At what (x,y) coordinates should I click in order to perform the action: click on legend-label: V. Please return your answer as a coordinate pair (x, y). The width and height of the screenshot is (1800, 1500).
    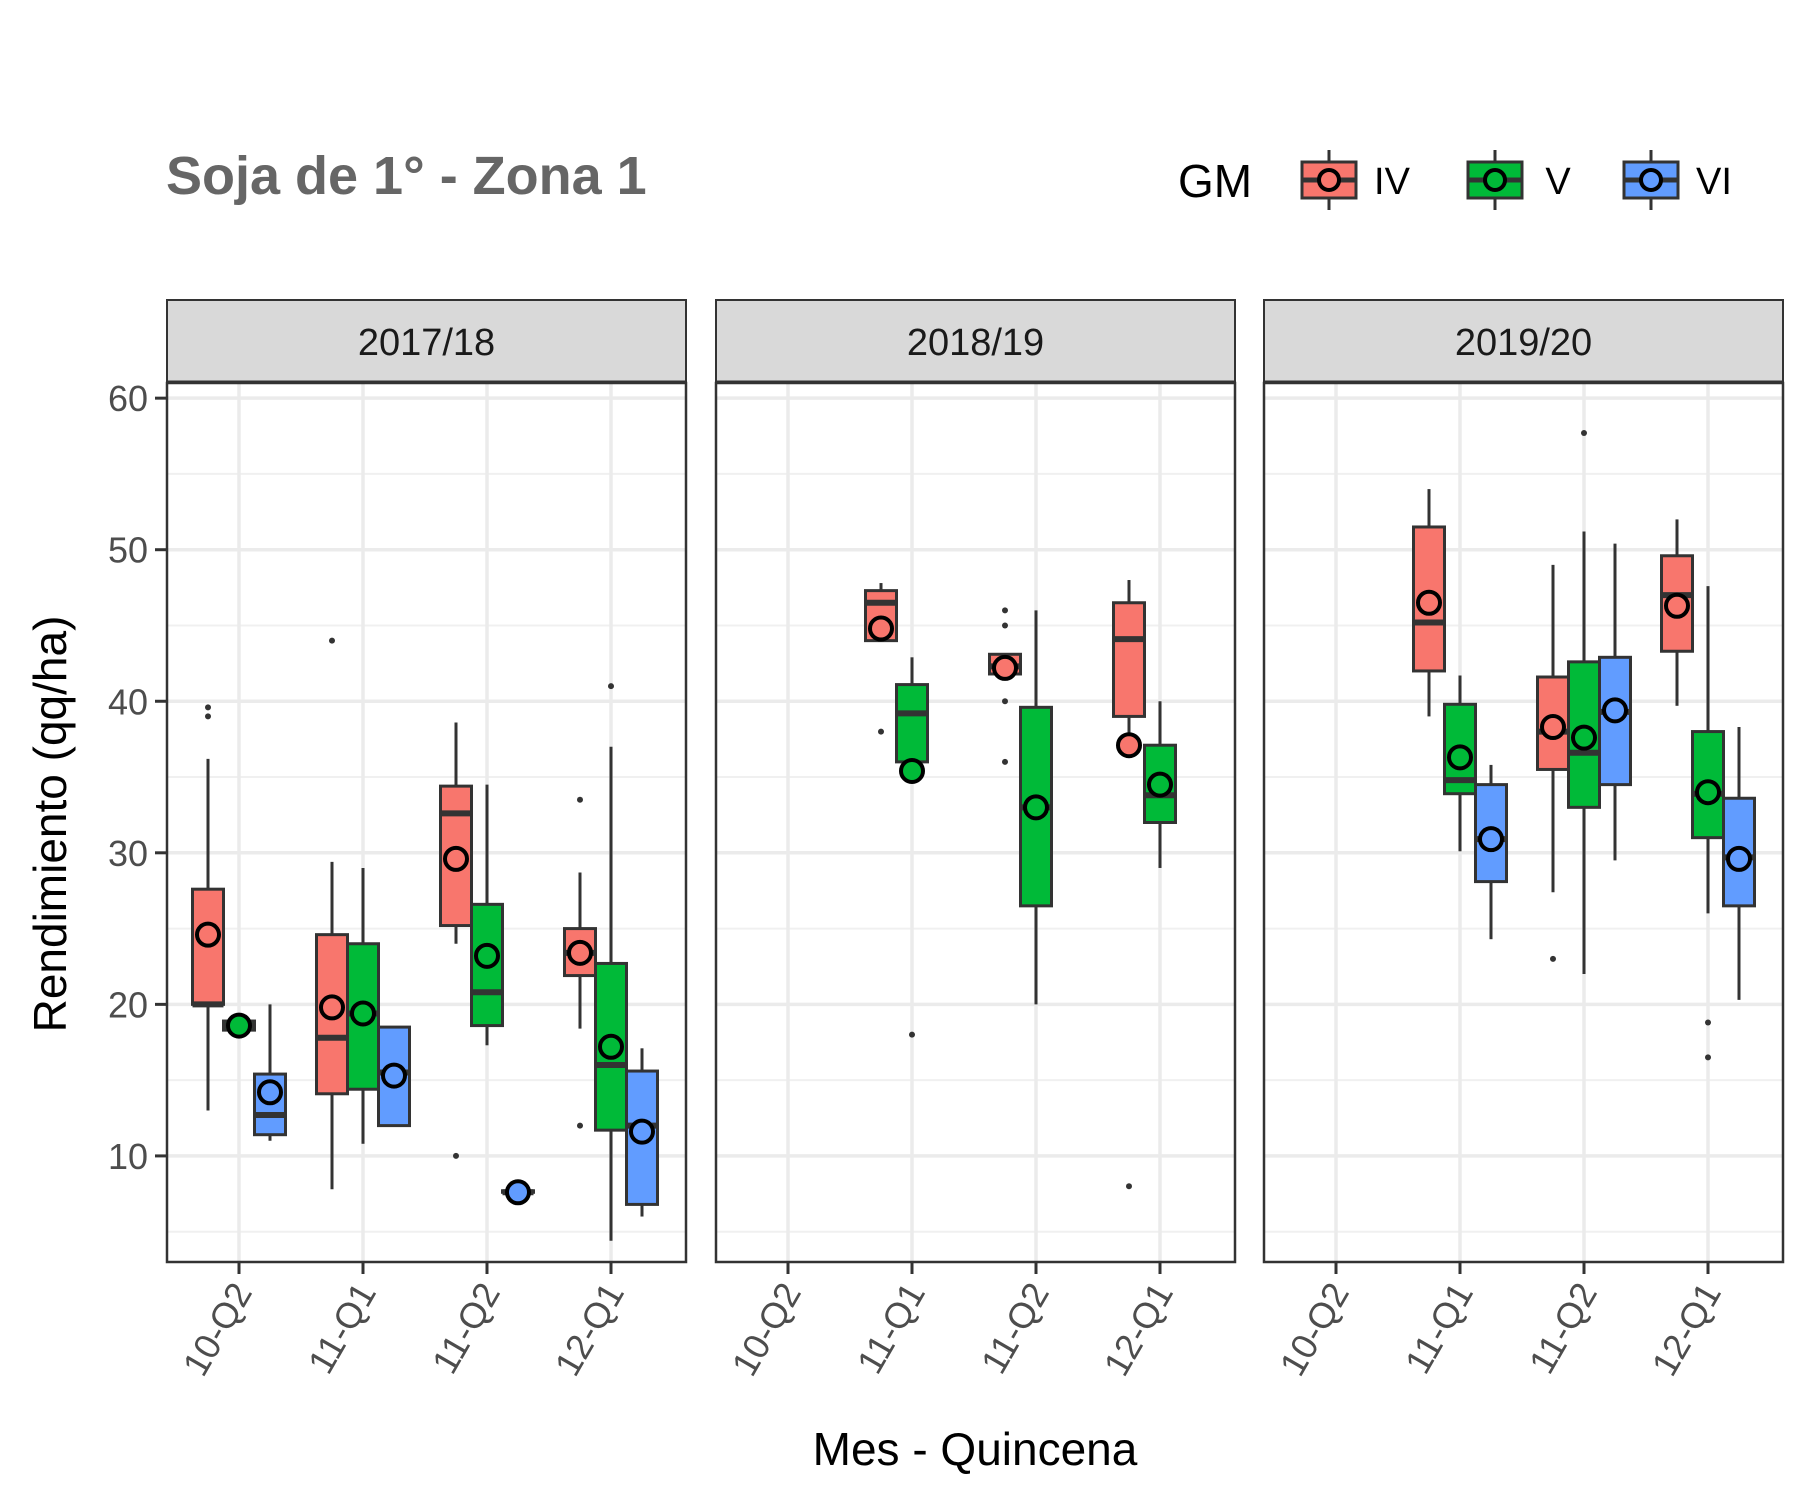
    Looking at the image, I should click on (1558, 182).